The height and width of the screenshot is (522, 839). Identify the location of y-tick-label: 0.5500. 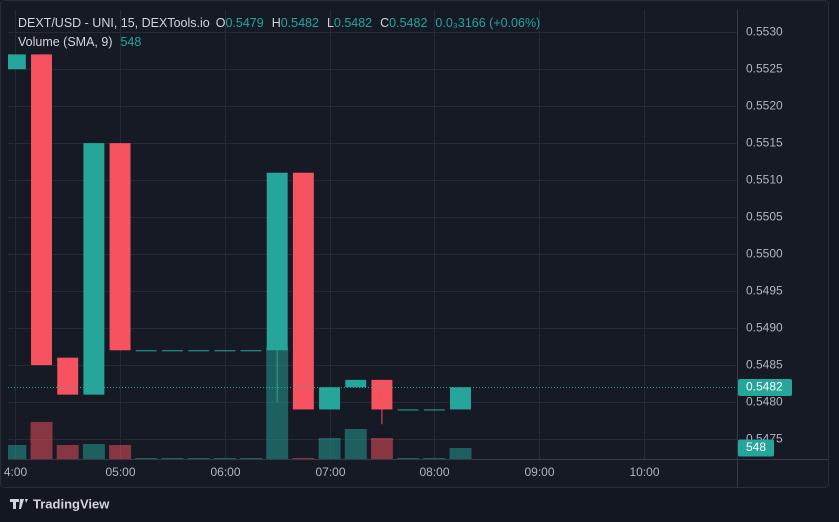
(764, 254).